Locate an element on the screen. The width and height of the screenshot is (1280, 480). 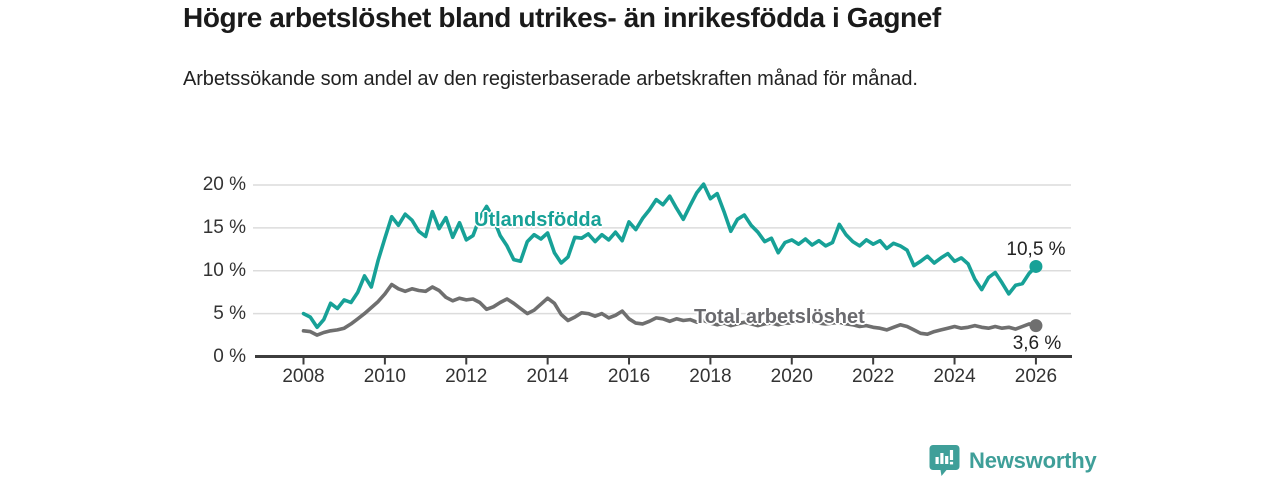
x-tick-label: 2018 is located at coordinates (710, 376).